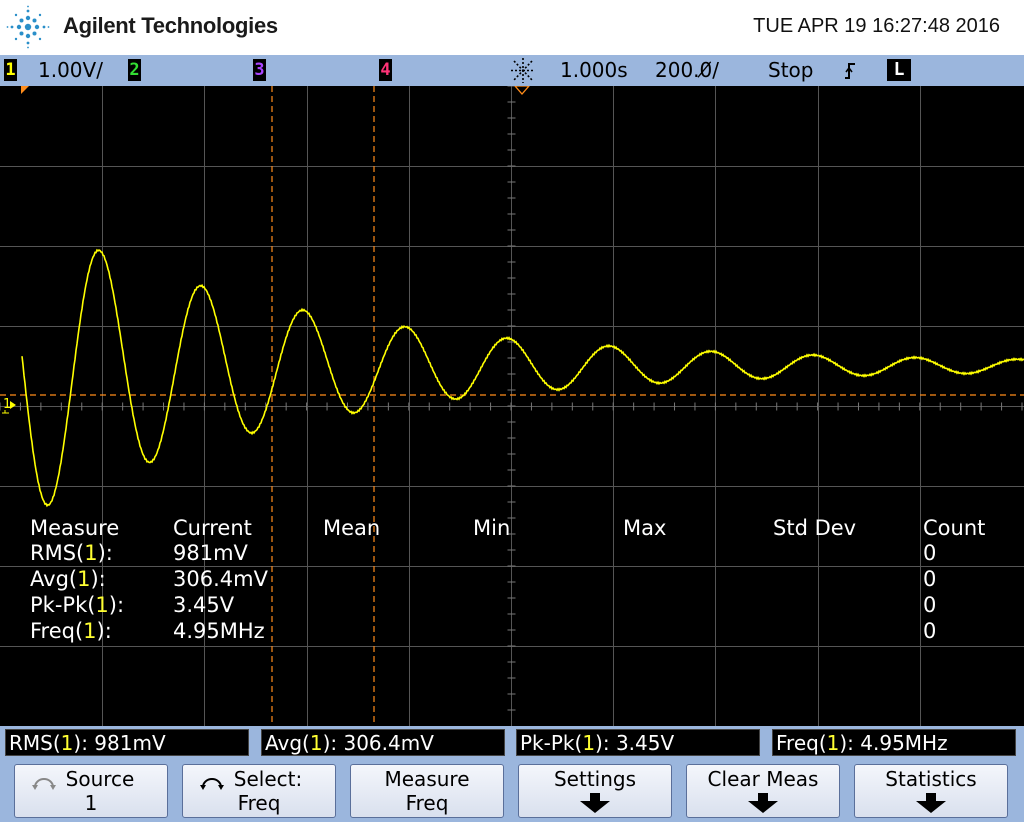 The image size is (1024, 822). What do you see at coordinates (57, 631) in the screenshot?
I see `row-name: Freq(` at bounding box center [57, 631].